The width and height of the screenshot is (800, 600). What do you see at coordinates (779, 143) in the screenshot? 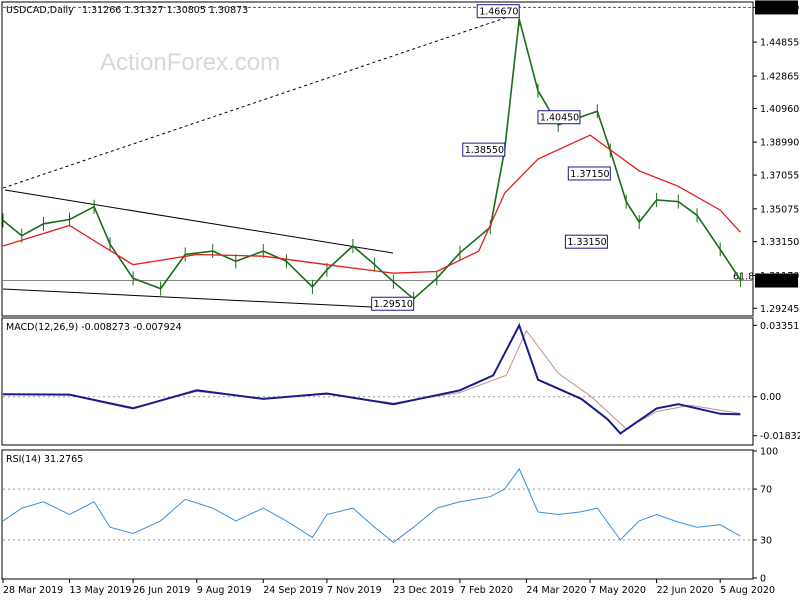
I see `y-tick-label: 1.38990` at bounding box center [779, 143].